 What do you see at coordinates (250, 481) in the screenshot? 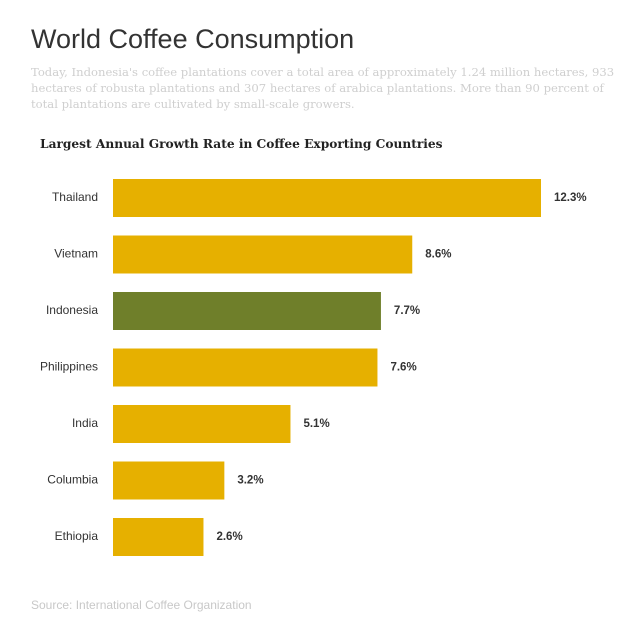
I see `value-label-columbia: 3.2%` at bounding box center [250, 481].